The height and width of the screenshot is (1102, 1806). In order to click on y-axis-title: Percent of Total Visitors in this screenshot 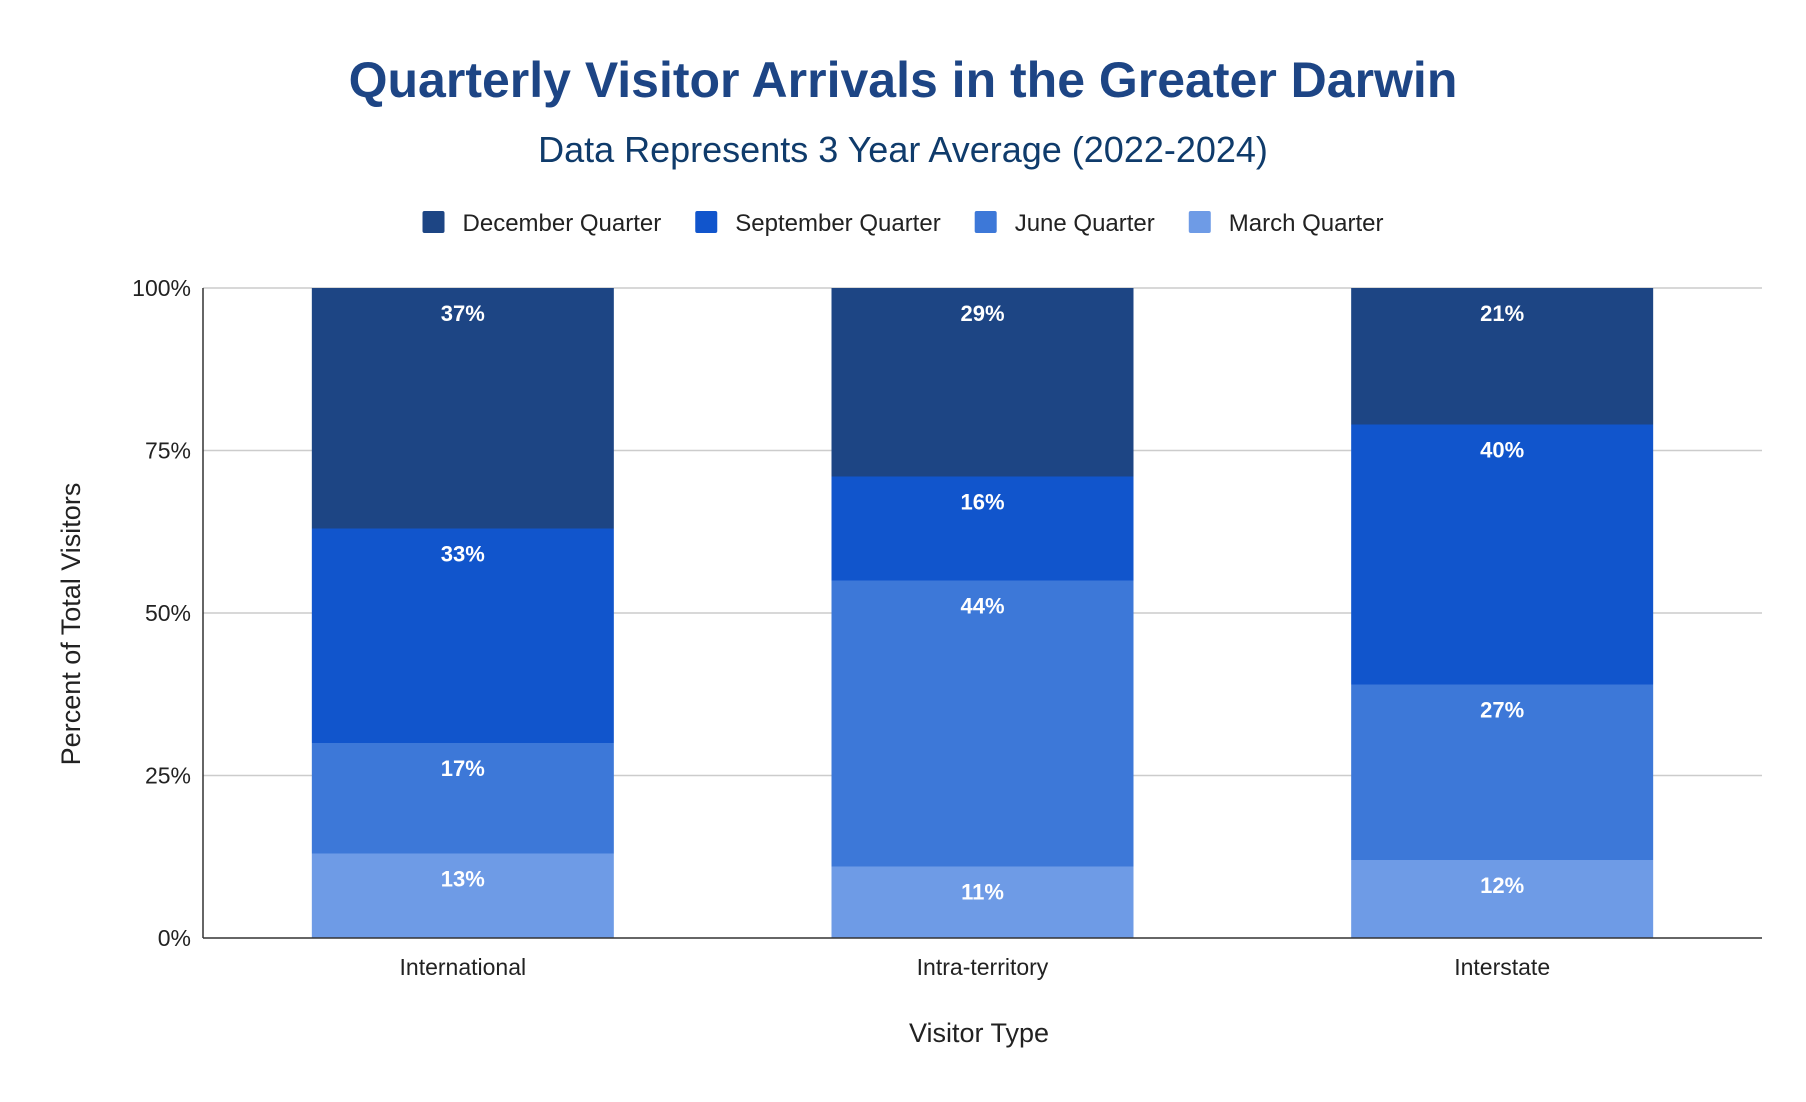, I will do `click(71, 624)`.